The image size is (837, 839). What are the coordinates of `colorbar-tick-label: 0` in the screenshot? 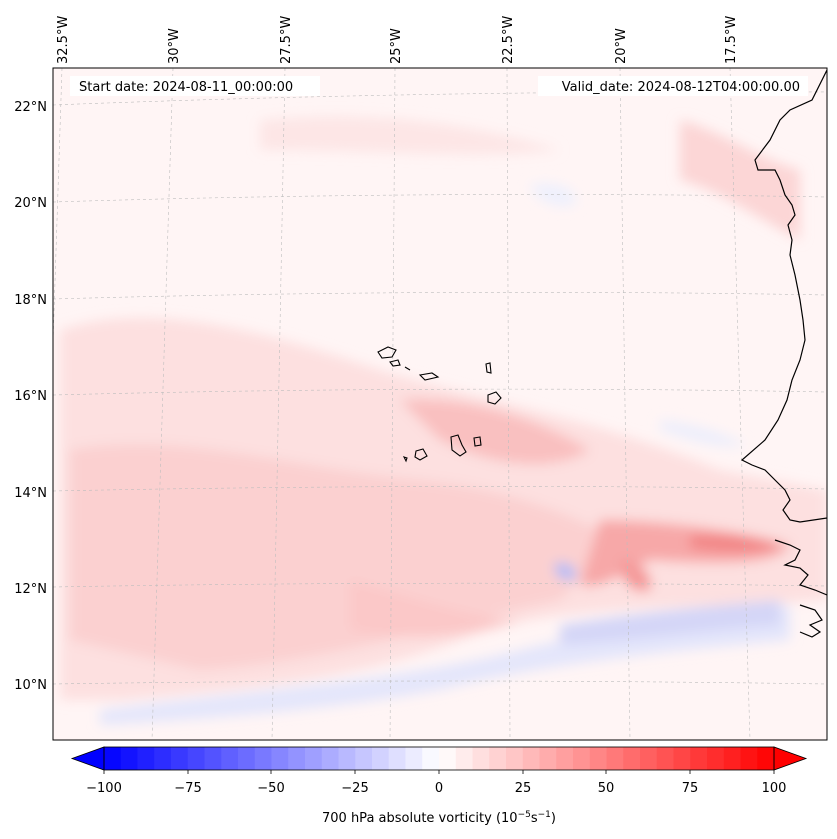 It's located at (439, 788).